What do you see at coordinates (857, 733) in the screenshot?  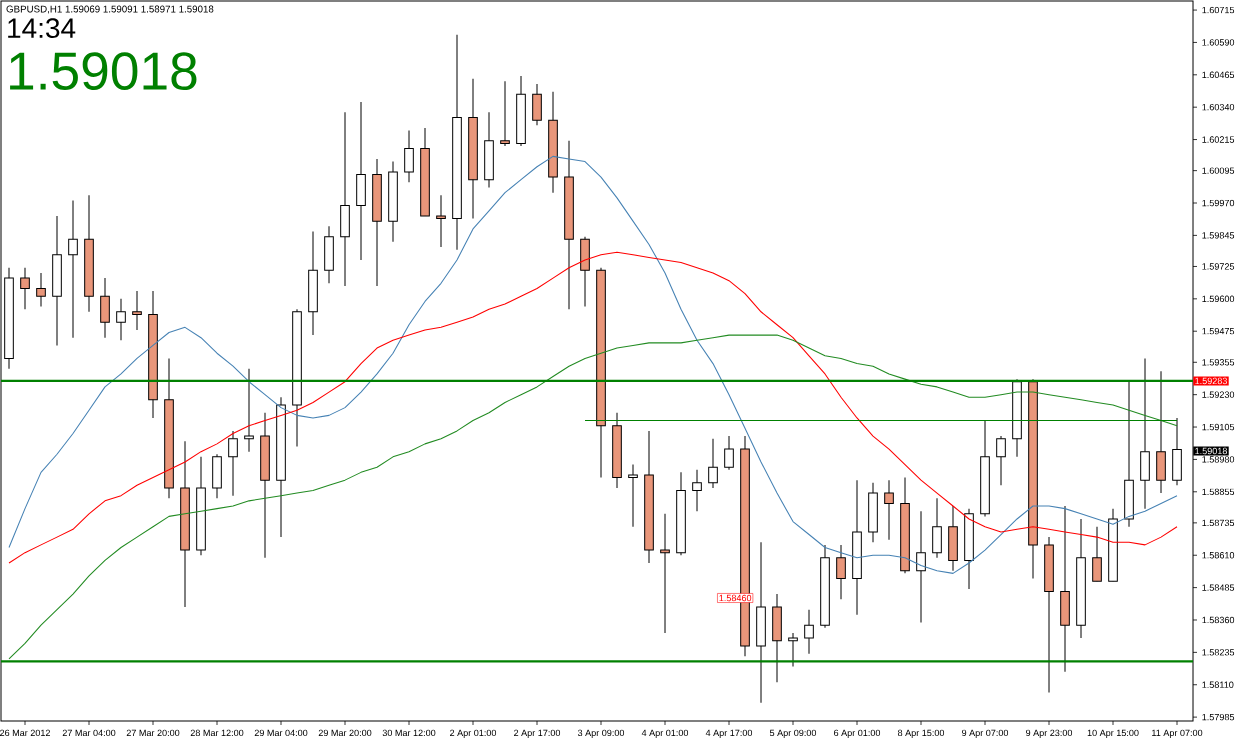 I see `x-tick-label: 6 Apr 01:00` at bounding box center [857, 733].